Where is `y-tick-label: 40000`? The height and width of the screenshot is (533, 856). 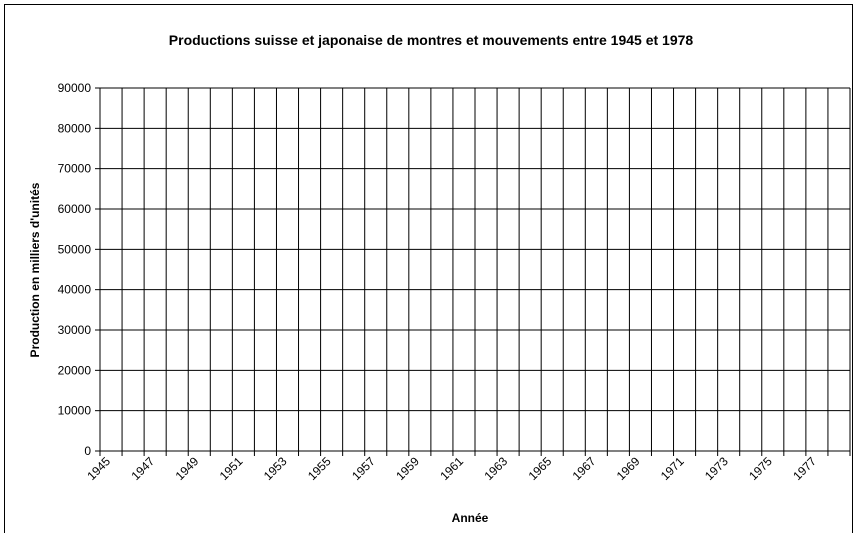 y-tick-label: 40000 is located at coordinates (75, 290).